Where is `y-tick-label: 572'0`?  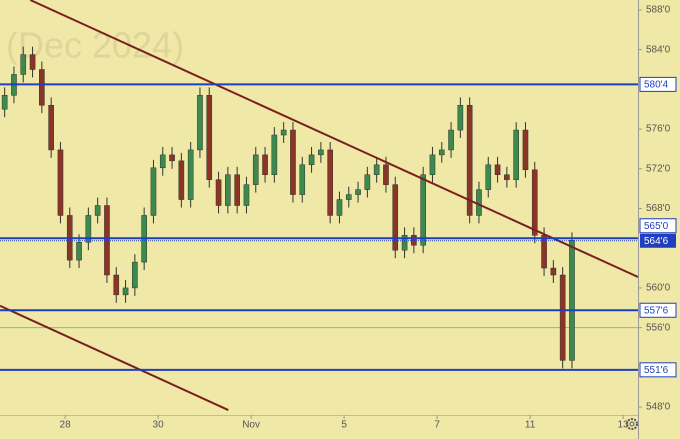 y-tick-label: 572'0 is located at coordinates (658, 168).